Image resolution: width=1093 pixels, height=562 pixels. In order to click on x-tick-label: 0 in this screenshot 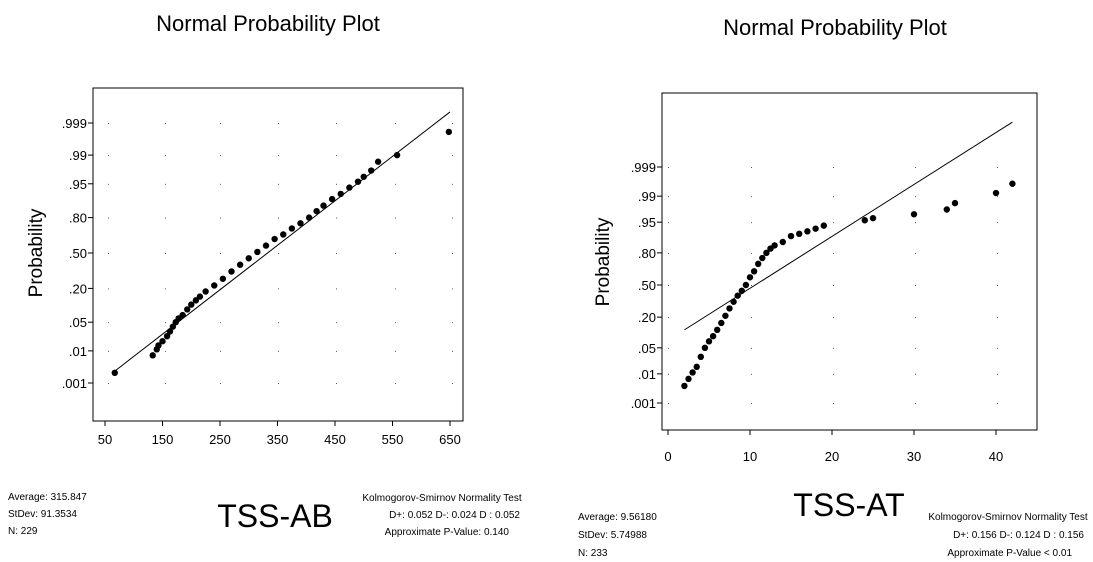, I will do `click(667, 456)`.